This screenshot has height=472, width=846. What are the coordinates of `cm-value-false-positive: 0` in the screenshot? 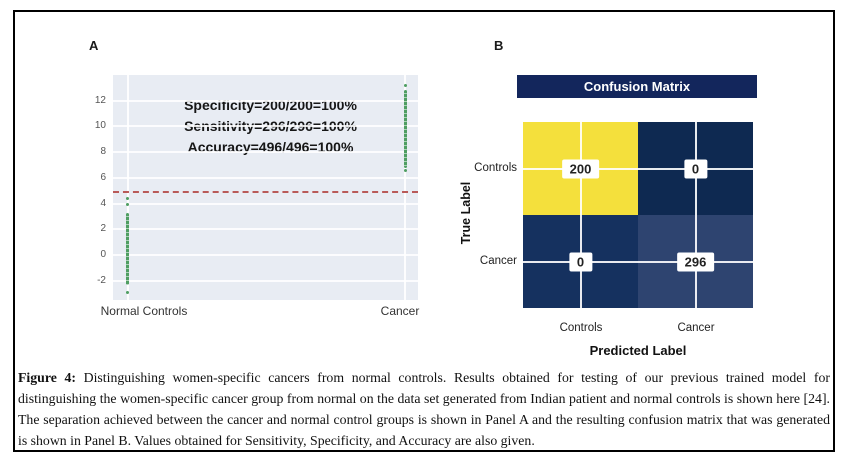 It's located at (695, 168).